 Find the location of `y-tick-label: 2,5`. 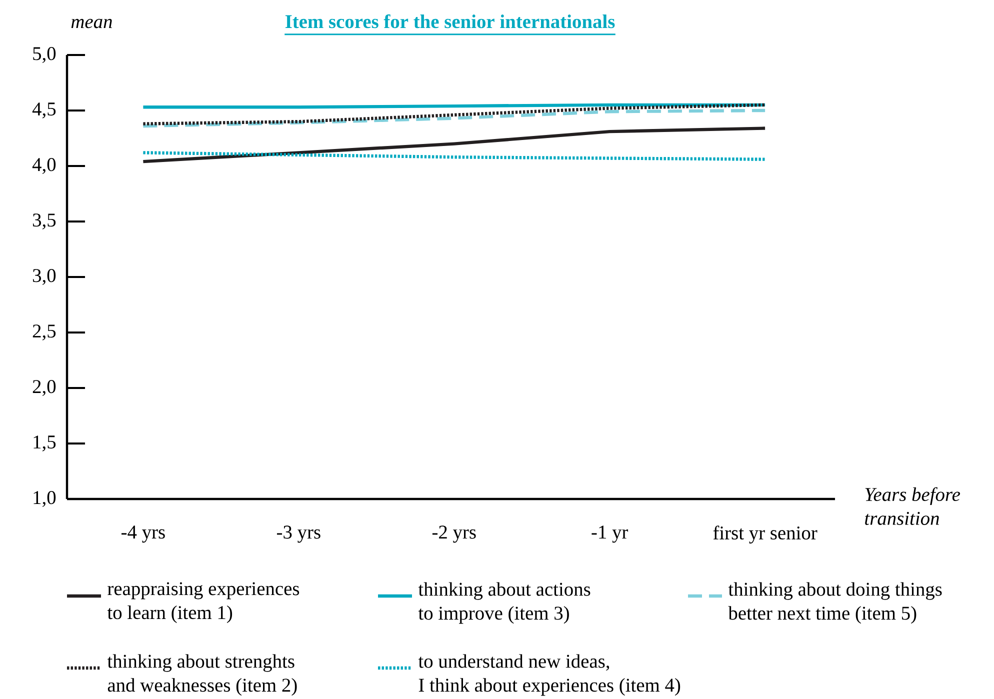

y-tick-label: 2,5 is located at coordinates (44, 332).